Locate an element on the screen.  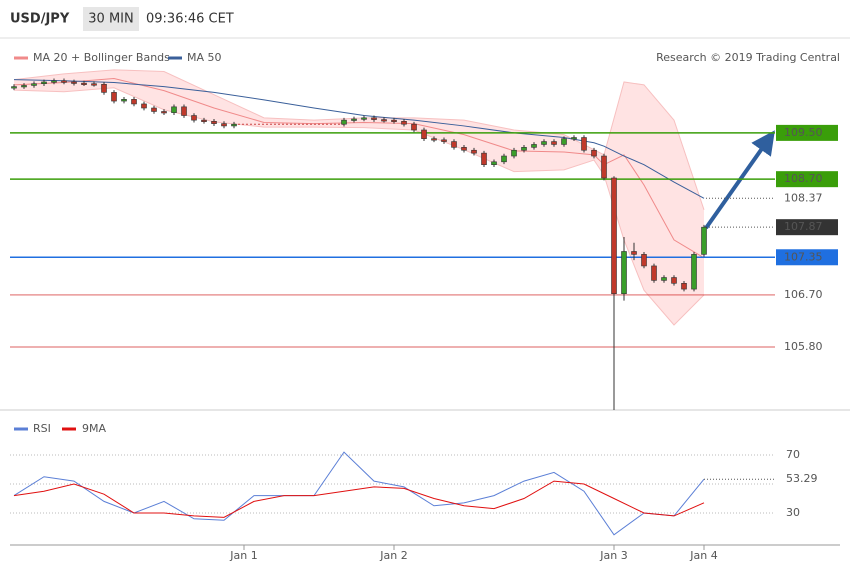
legend-label: 9MA is located at coordinates (94, 428).